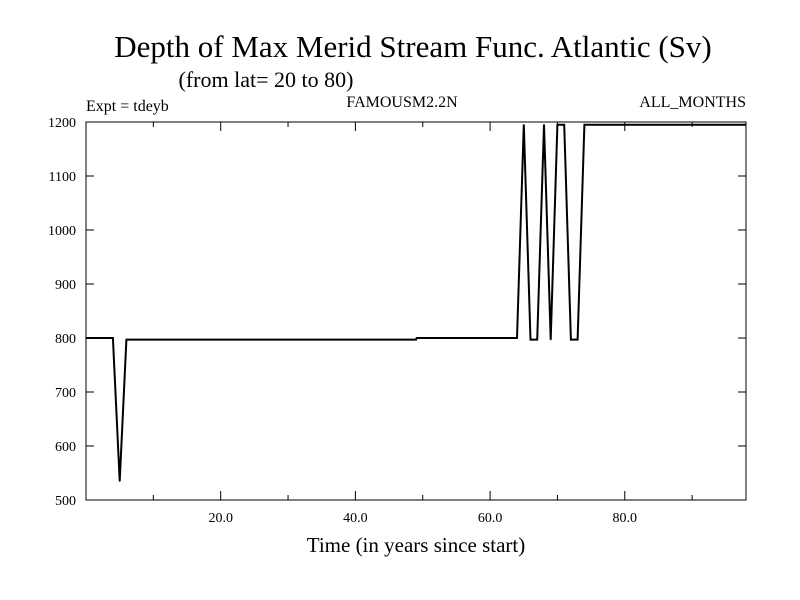 The width and height of the screenshot is (800, 600). Describe the element at coordinates (220, 518) in the screenshot. I see `x-tick-label: 20.0` at that location.